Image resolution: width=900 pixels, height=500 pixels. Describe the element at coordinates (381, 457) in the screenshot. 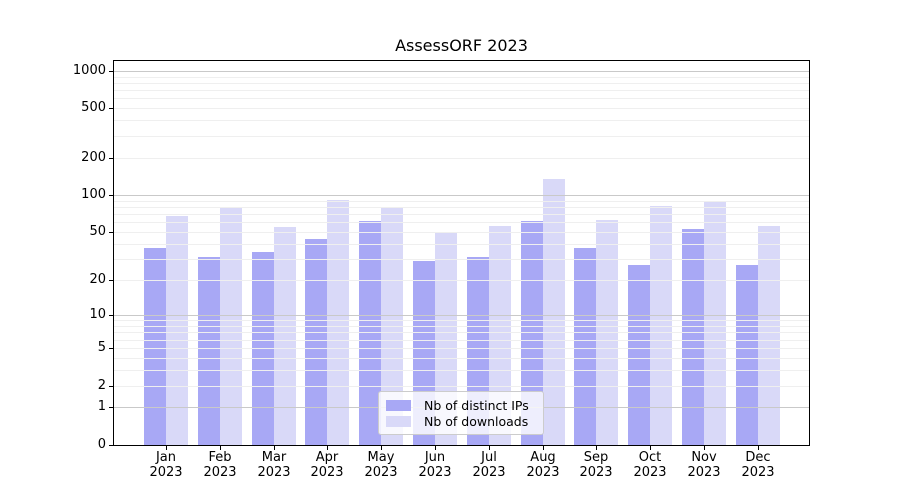

I see `x-tick-month: May` at that location.